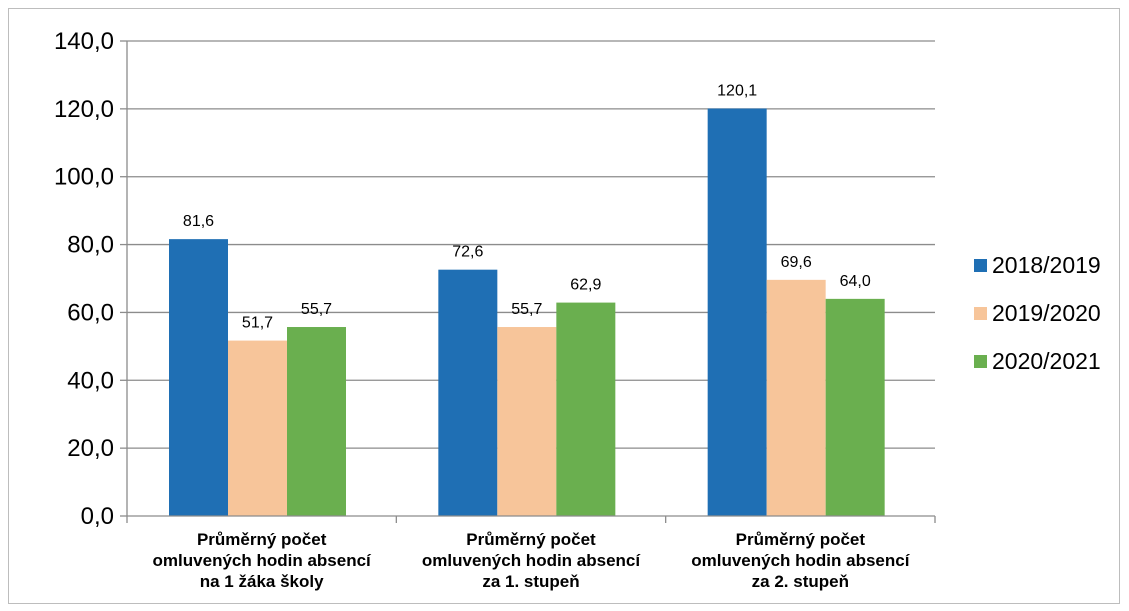 This screenshot has height=611, width=1129. I want to click on x-category-label: za 1. stupeň, so click(530, 581).